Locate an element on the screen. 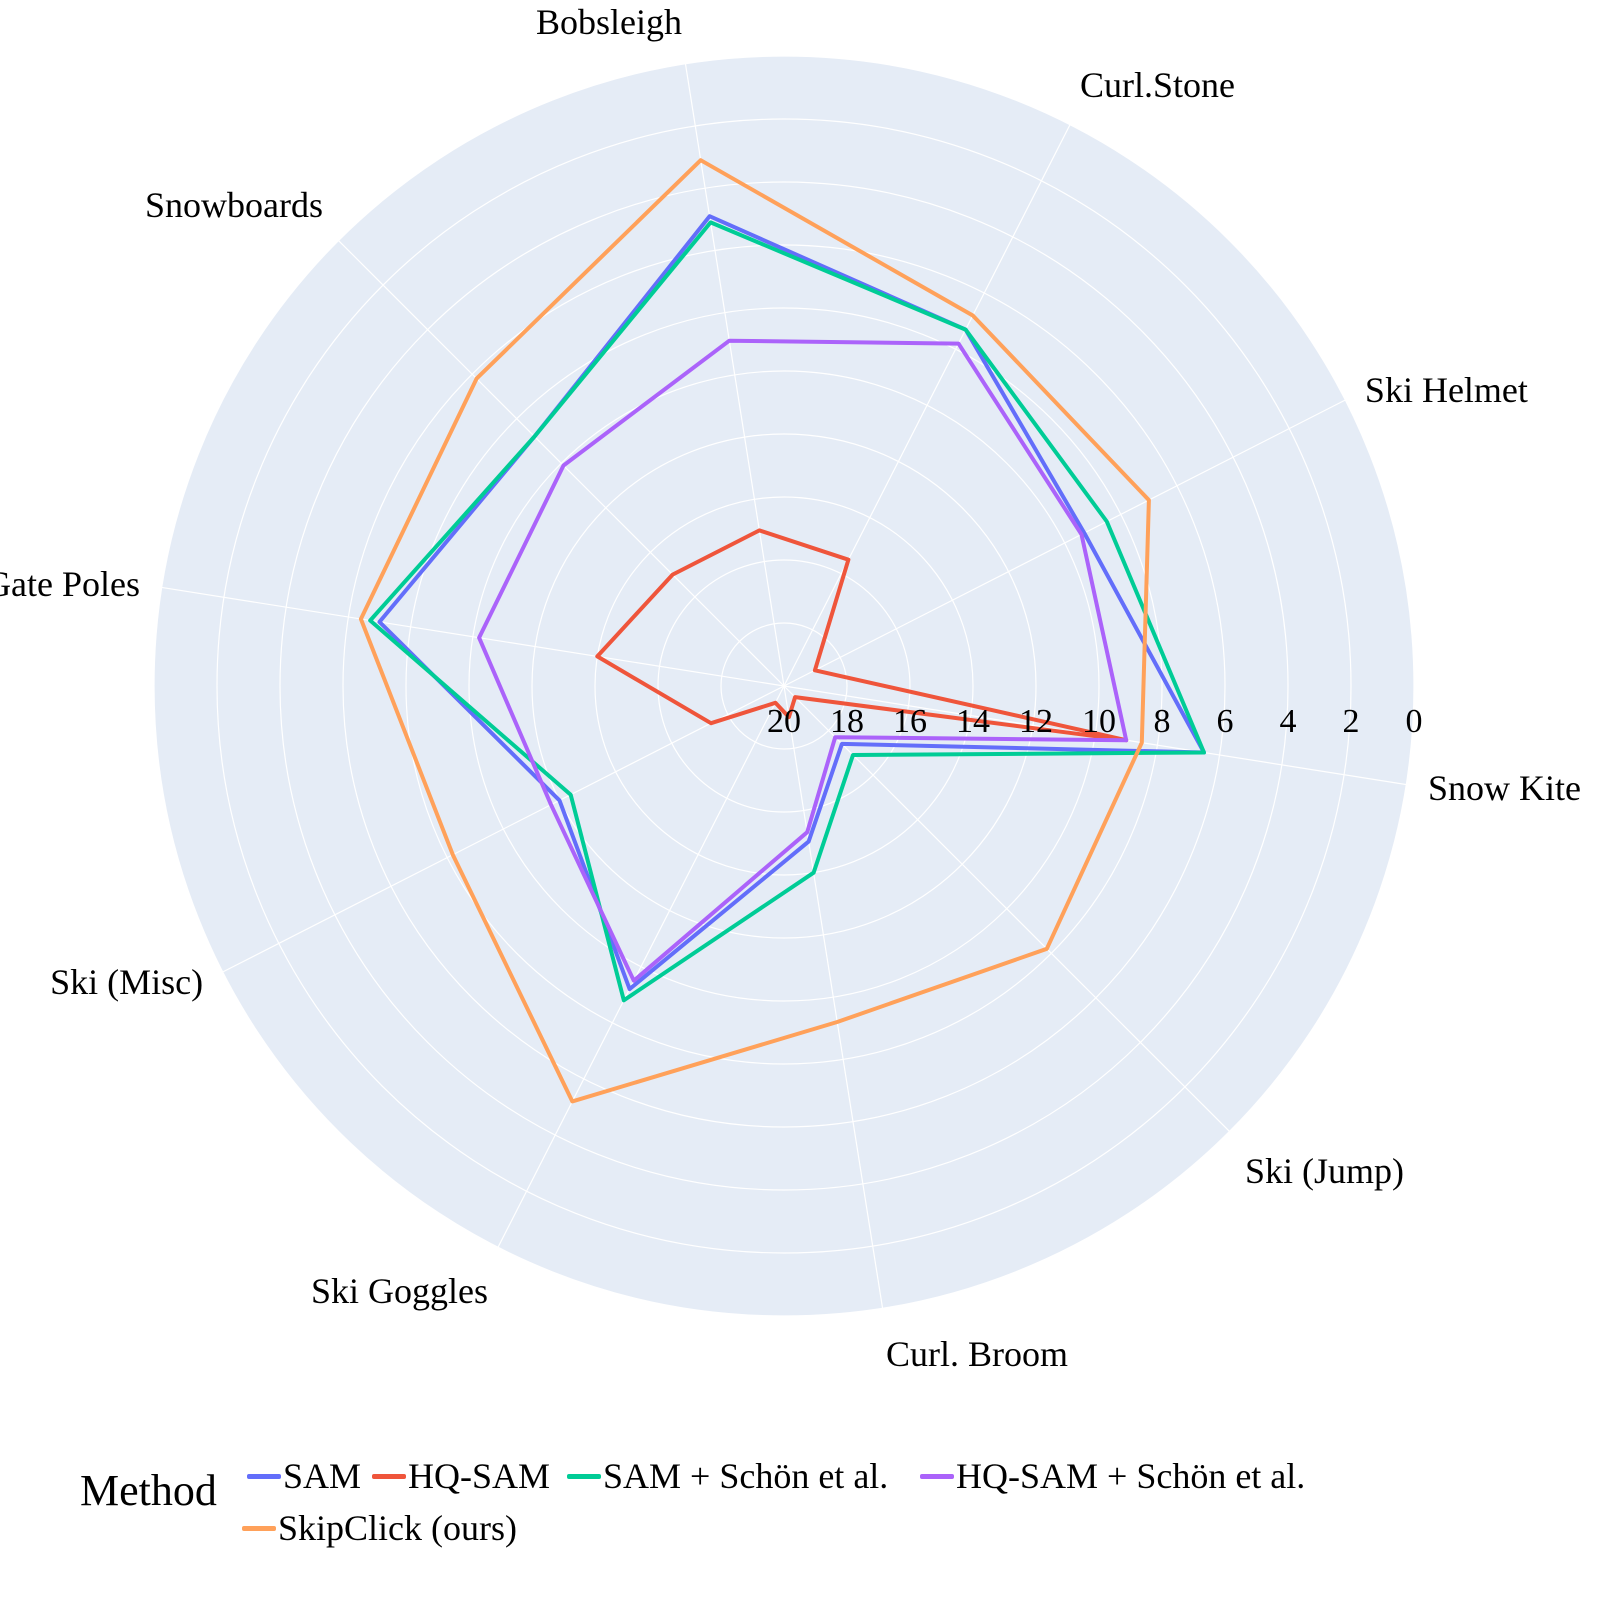 This screenshot has height=1600, width=1600. radial-tick-labels: 20 18 16 14 12 10 8 6 4 2 0 is located at coordinates (1095, 721).